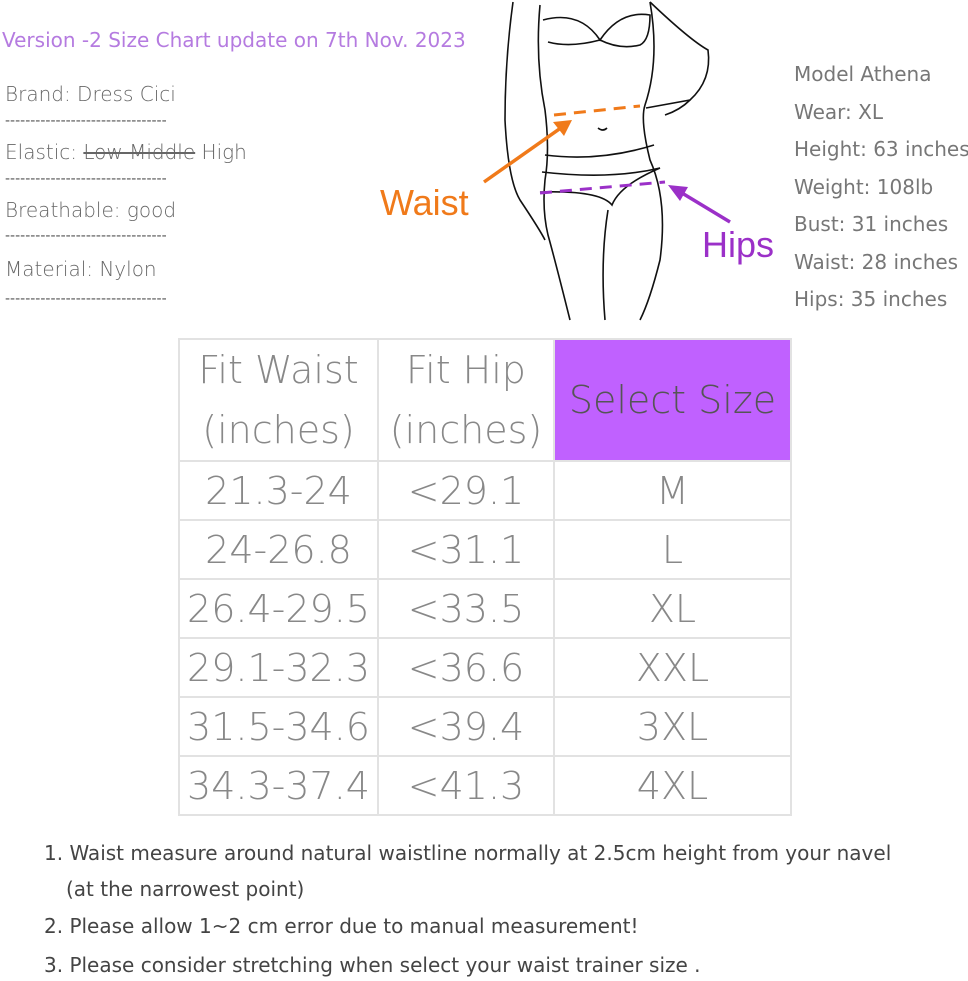 This screenshot has height=981, width=968. I want to click on hip-cell: <41.3, so click(466, 785).